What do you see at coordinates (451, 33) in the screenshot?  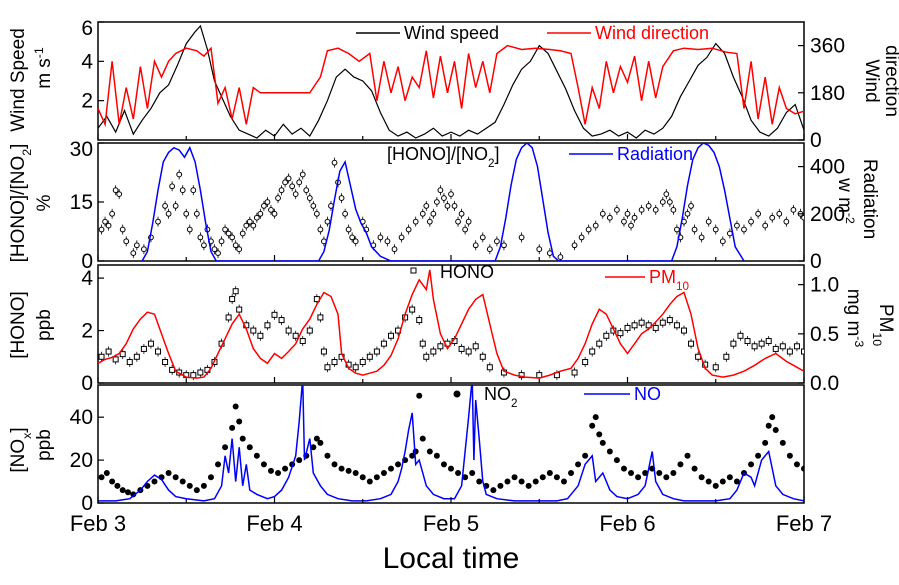 I see `legend-label: Wind speed` at bounding box center [451, 33].